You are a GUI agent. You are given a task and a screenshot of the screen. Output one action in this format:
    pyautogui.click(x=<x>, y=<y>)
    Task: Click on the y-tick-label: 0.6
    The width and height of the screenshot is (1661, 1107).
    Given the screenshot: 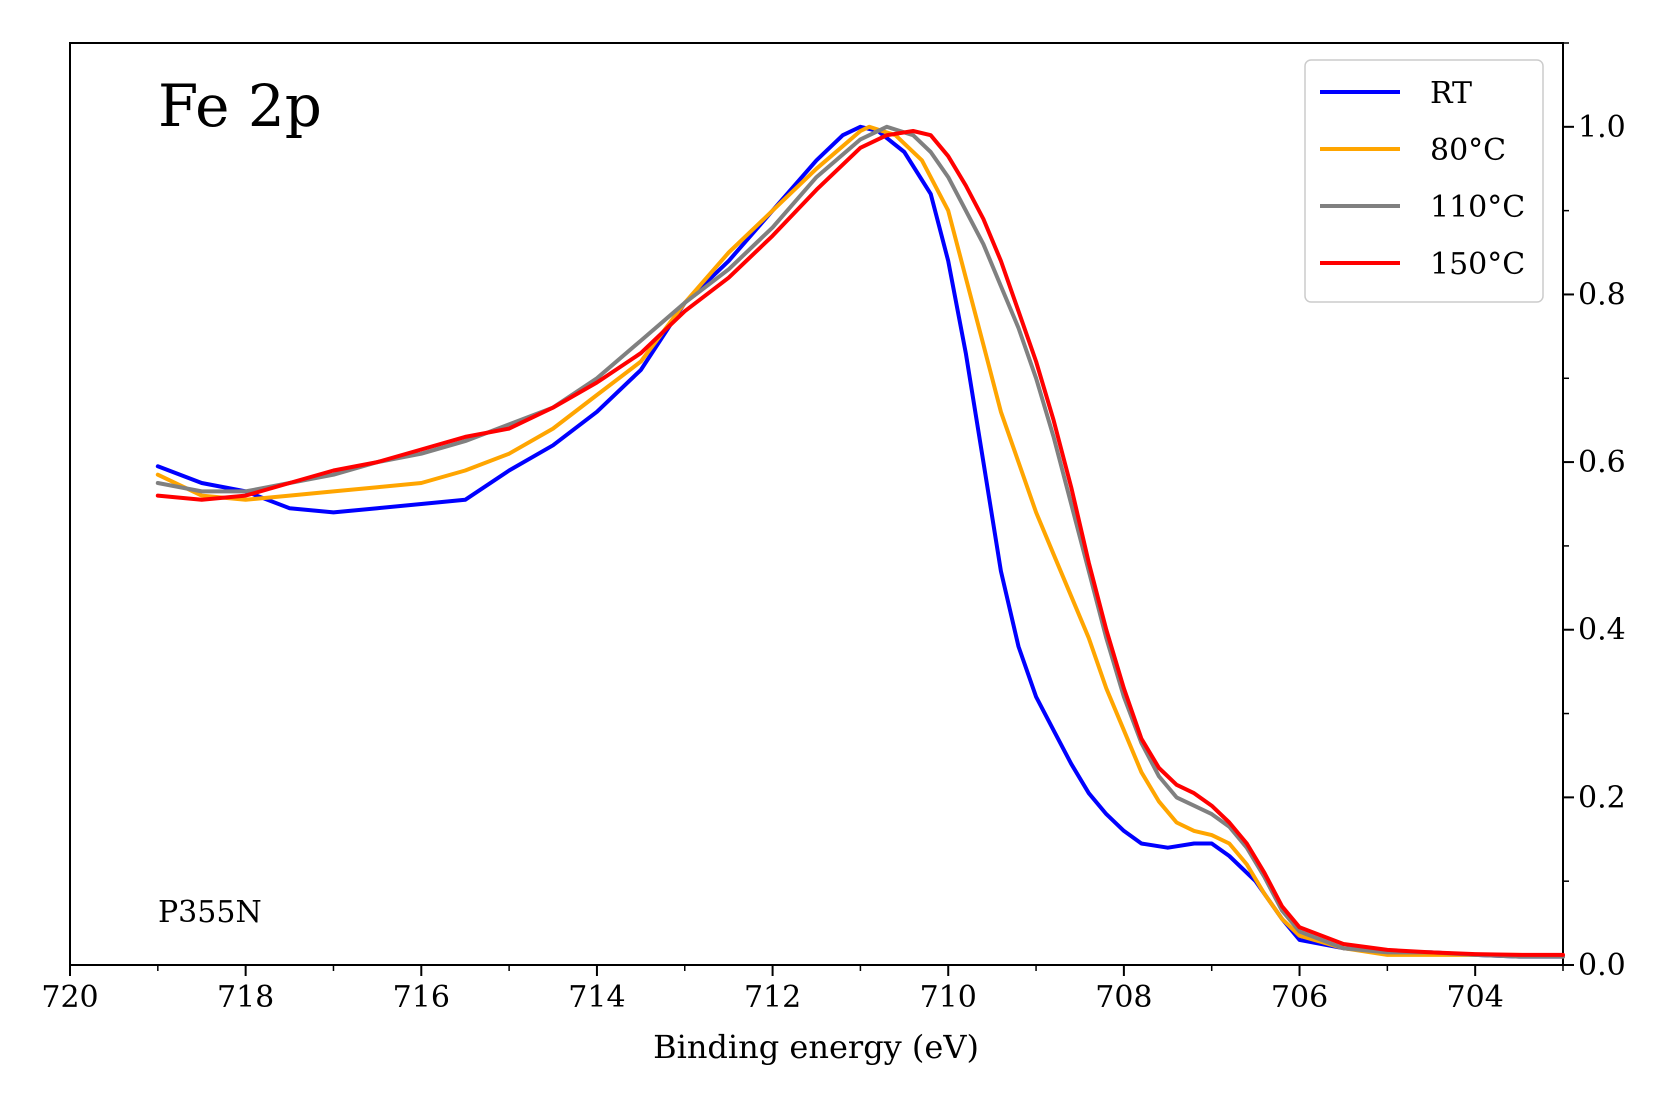 What is the action you would take?
    pyautogui.click(x=1602, y=462)
    